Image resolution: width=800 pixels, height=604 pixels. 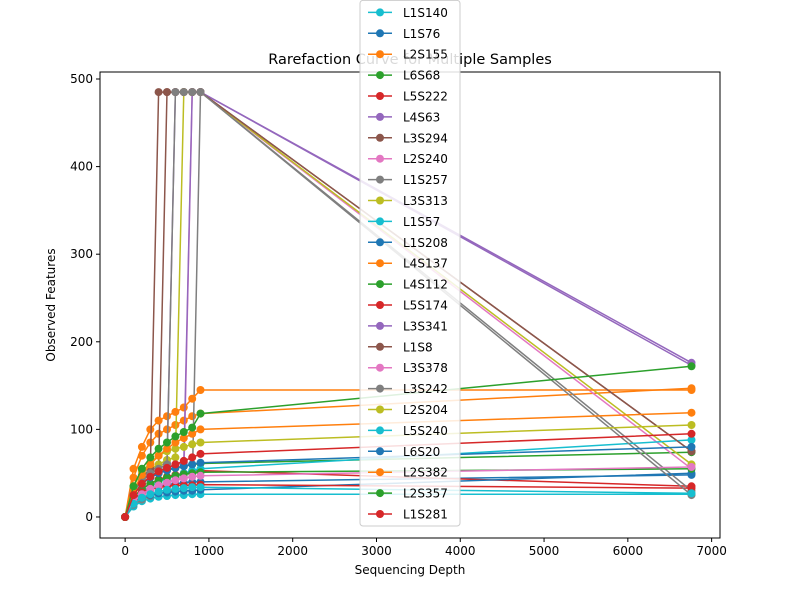 What do you see at coordinates (408, 475) in the screenshot?
I see `series-L1S281` at bounding box center [408, 475].